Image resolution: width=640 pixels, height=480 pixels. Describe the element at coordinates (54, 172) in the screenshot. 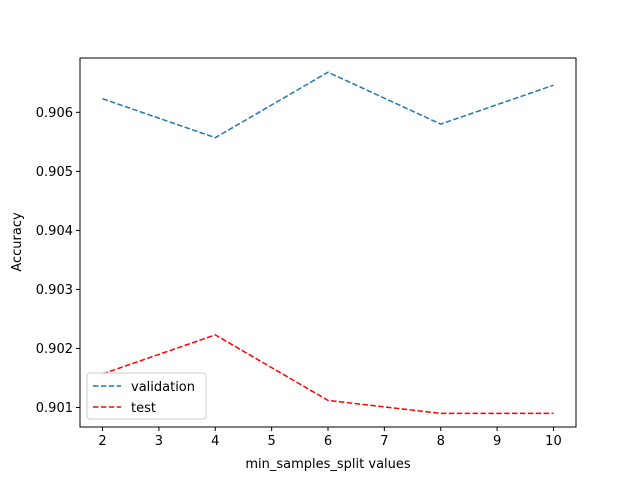

I see `y-tick-label: 0.905` at that location.